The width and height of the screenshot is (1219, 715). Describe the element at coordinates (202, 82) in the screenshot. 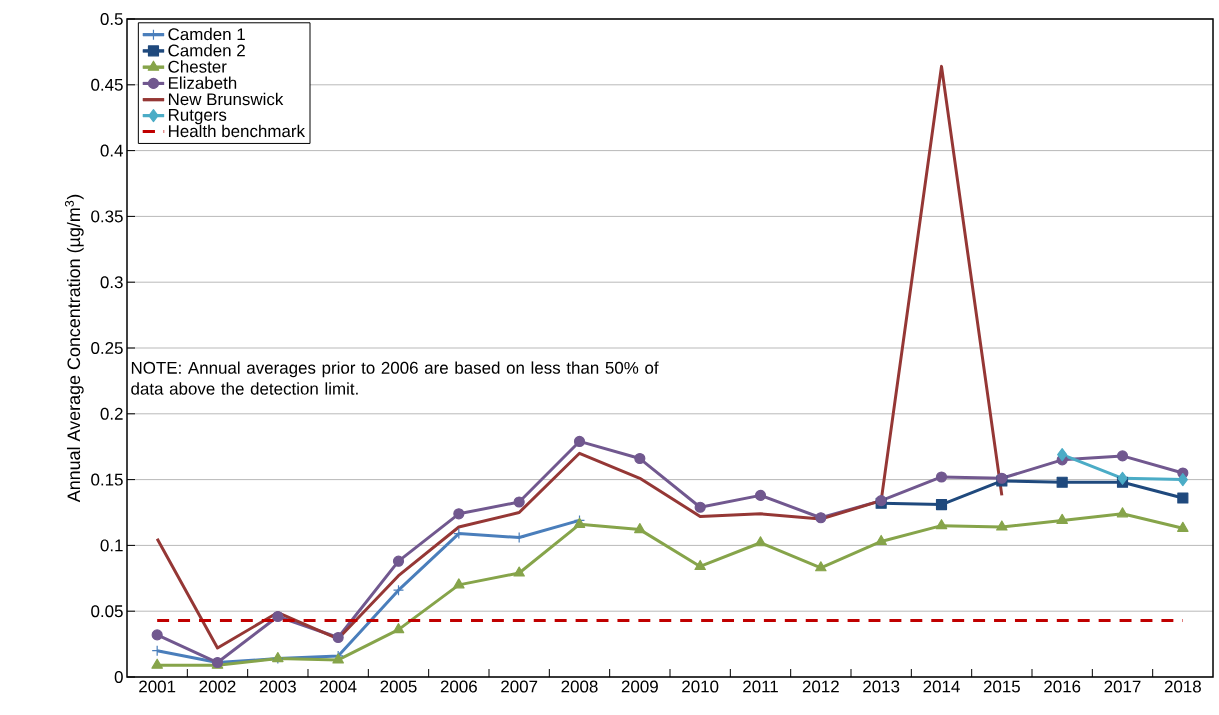

I see `legend-label: Elizabeth` at that location.